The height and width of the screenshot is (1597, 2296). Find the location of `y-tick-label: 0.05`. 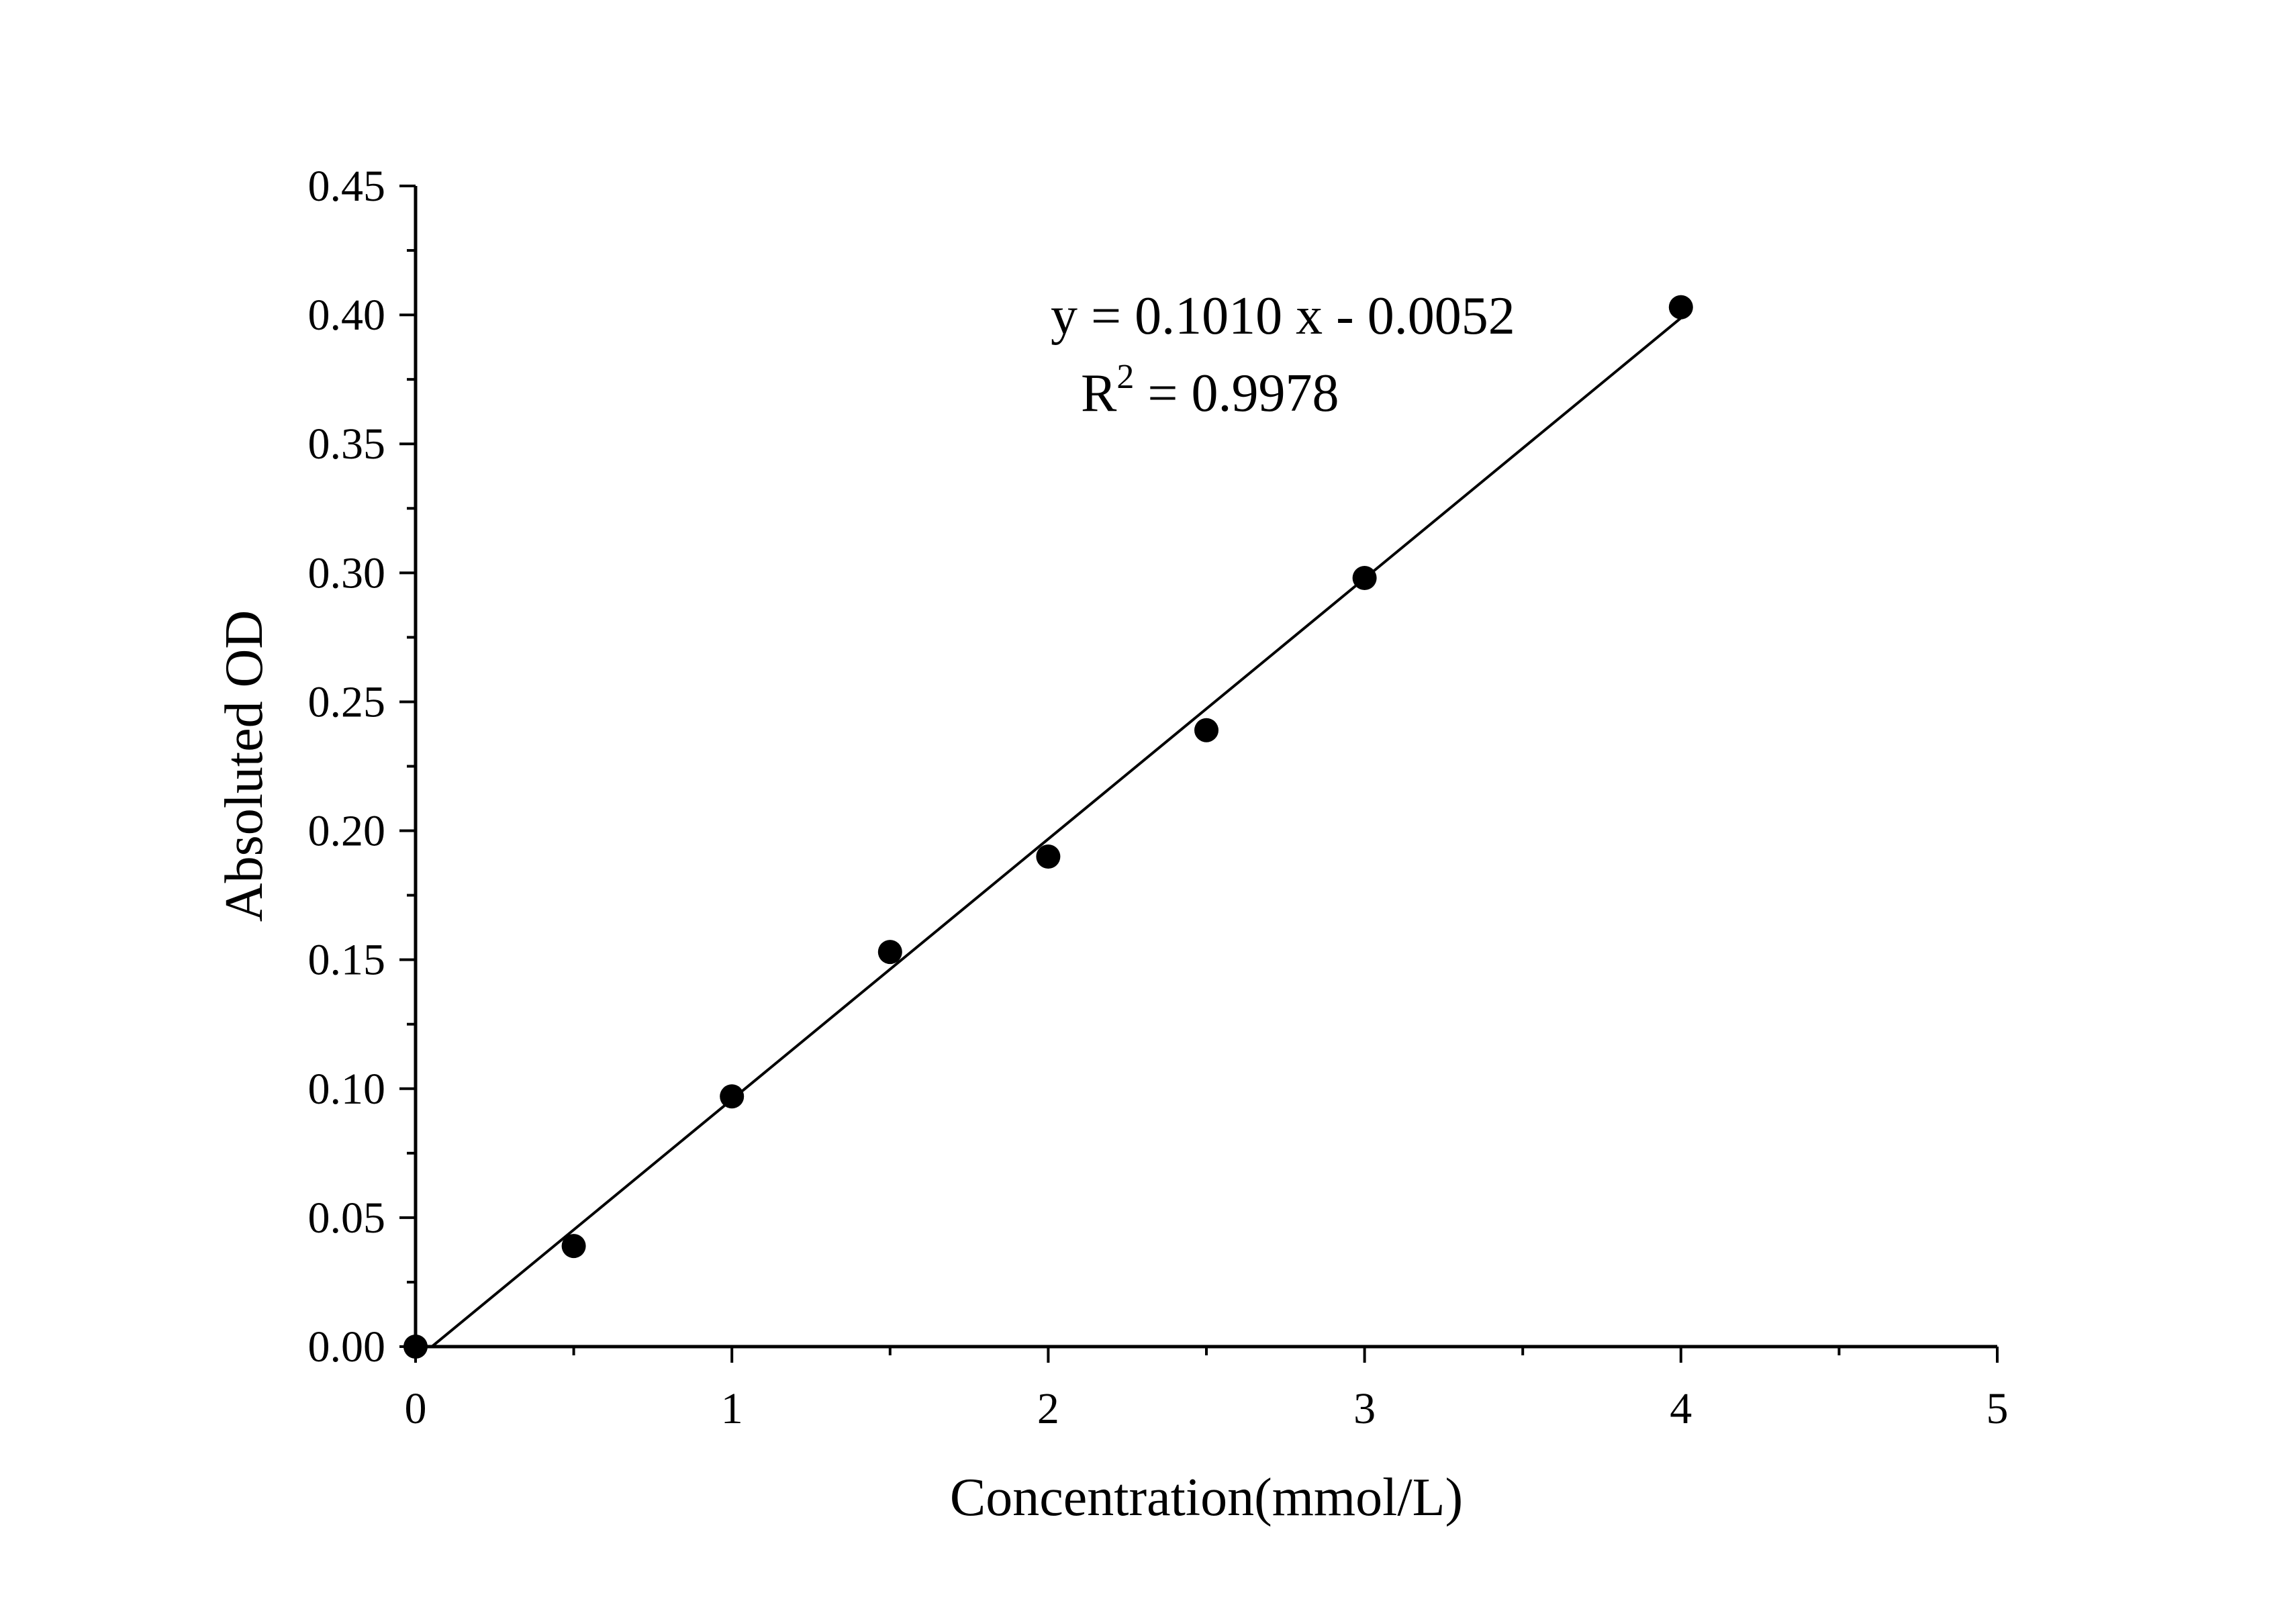

y-tick-label: 0.05 is located at coordinates (347, 1219).